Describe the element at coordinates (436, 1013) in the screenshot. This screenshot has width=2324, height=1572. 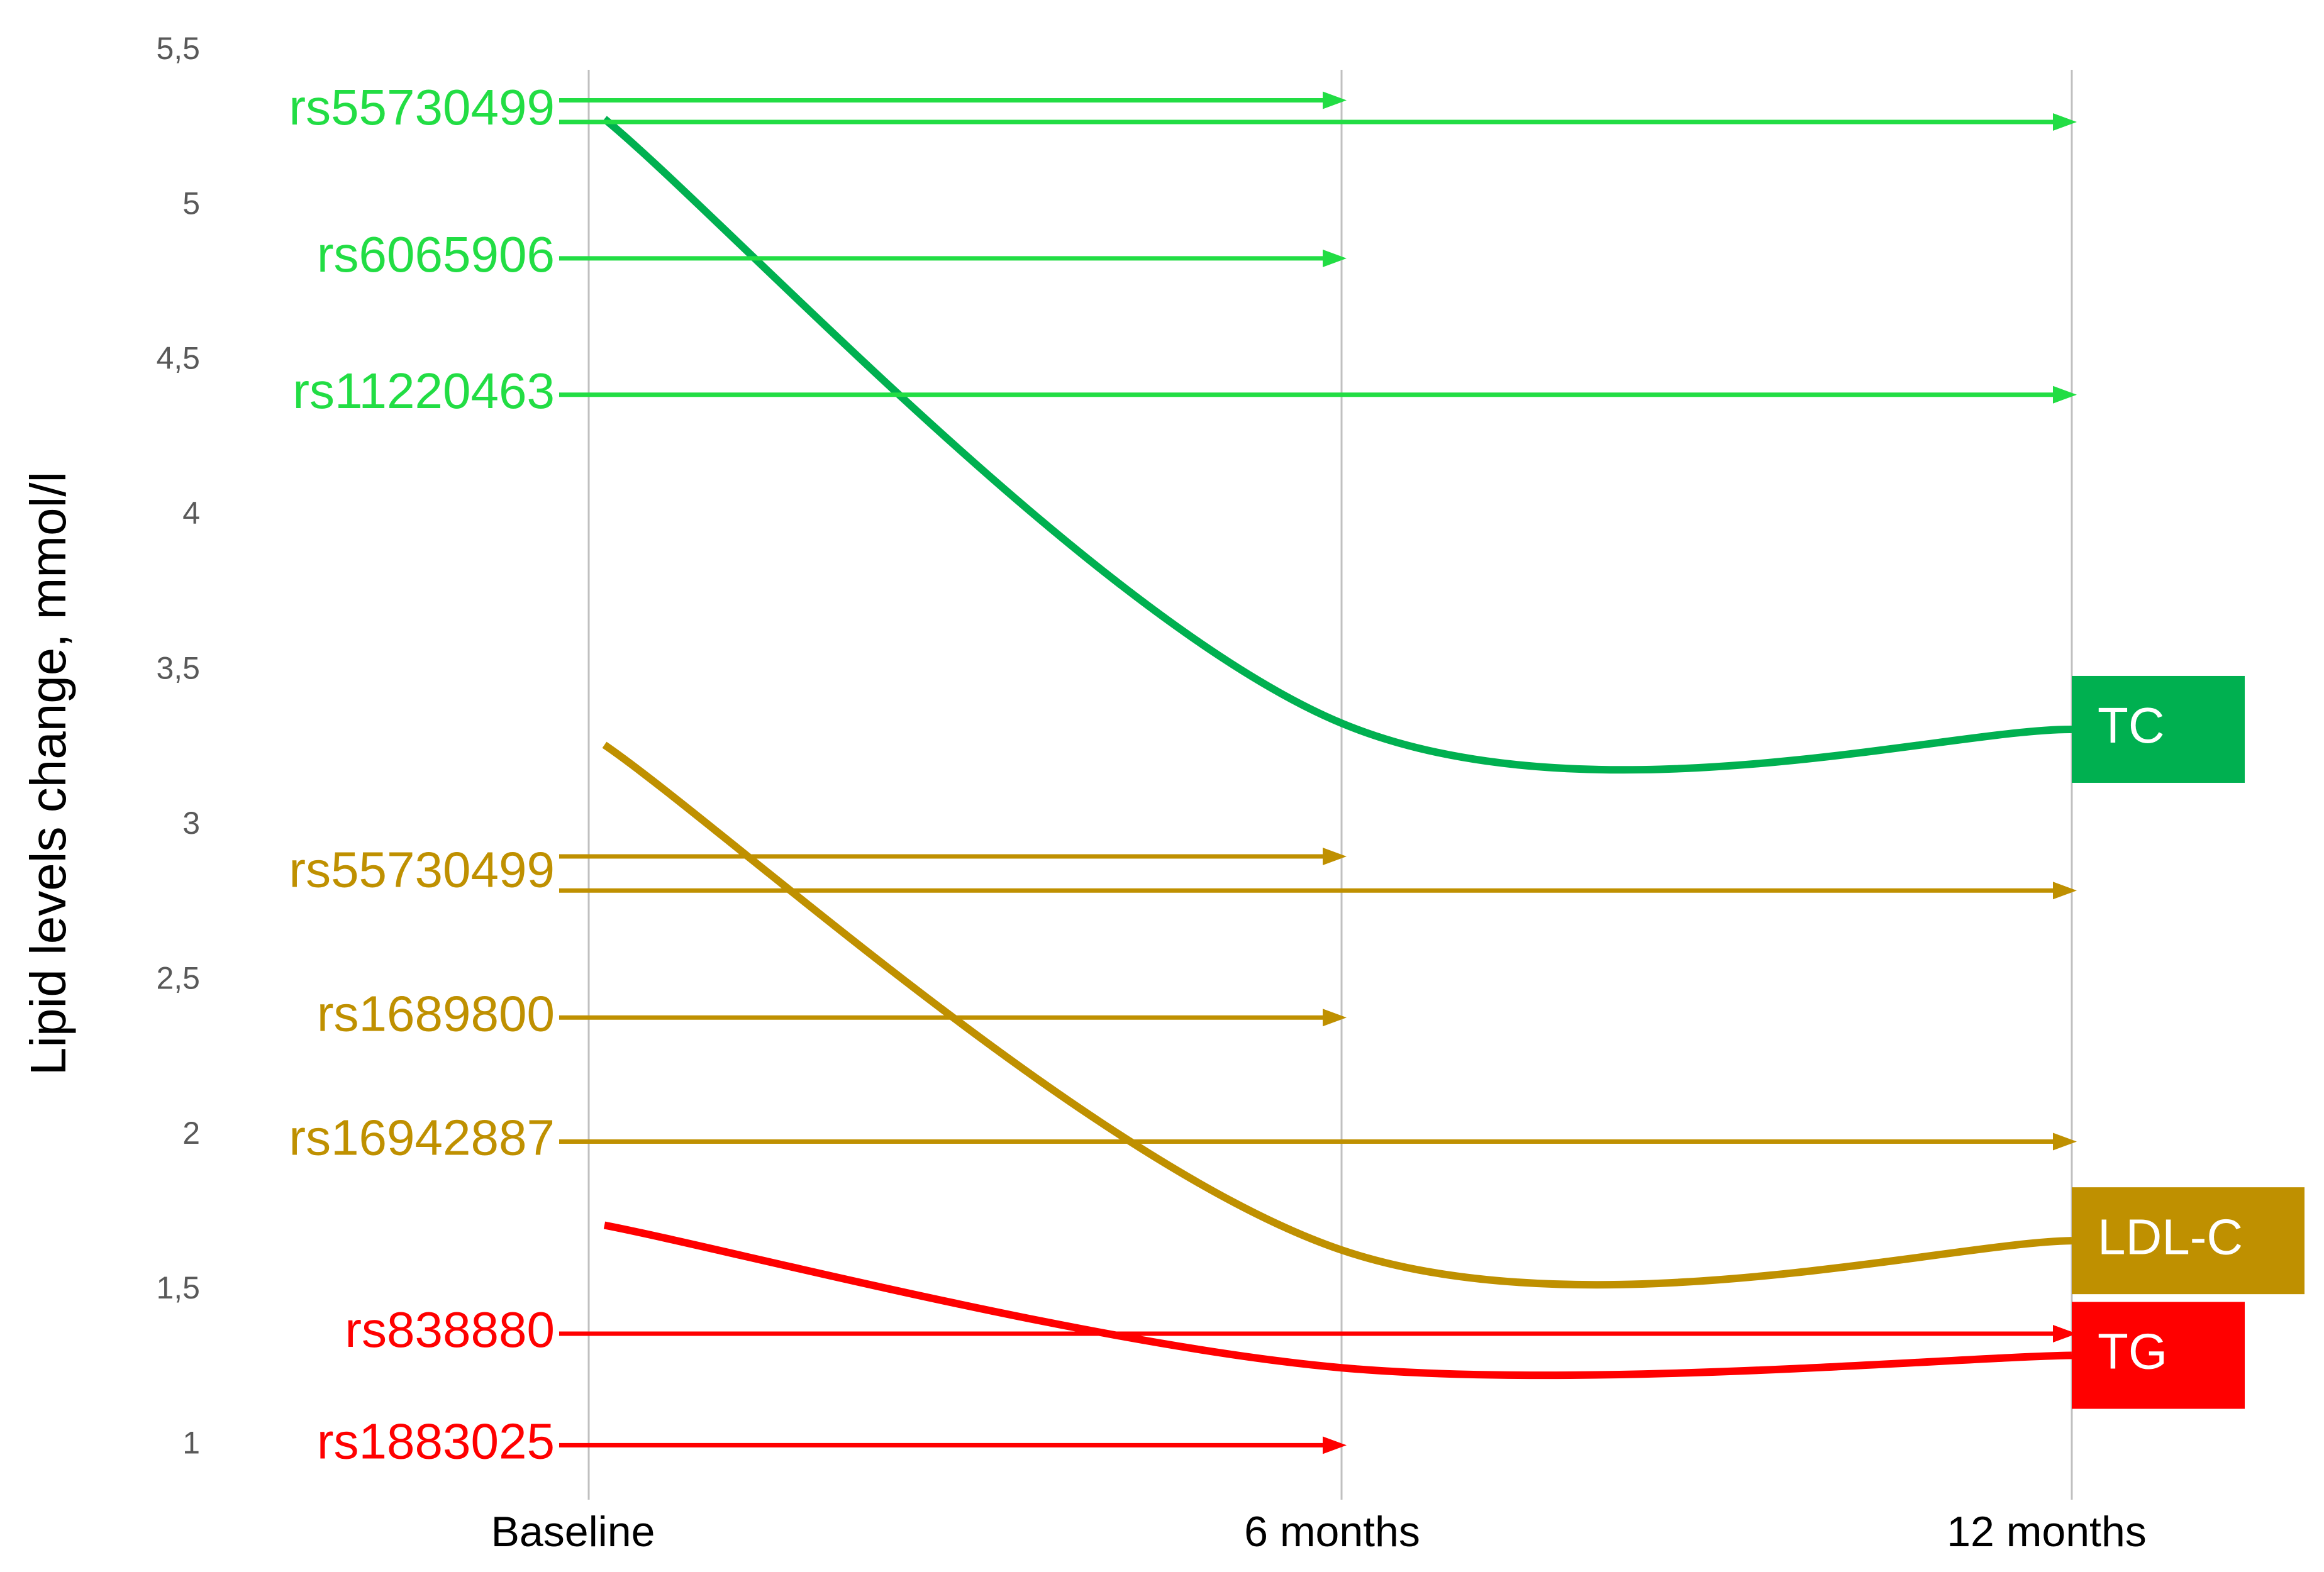
I see `snp-label: rs1689800` at that location.